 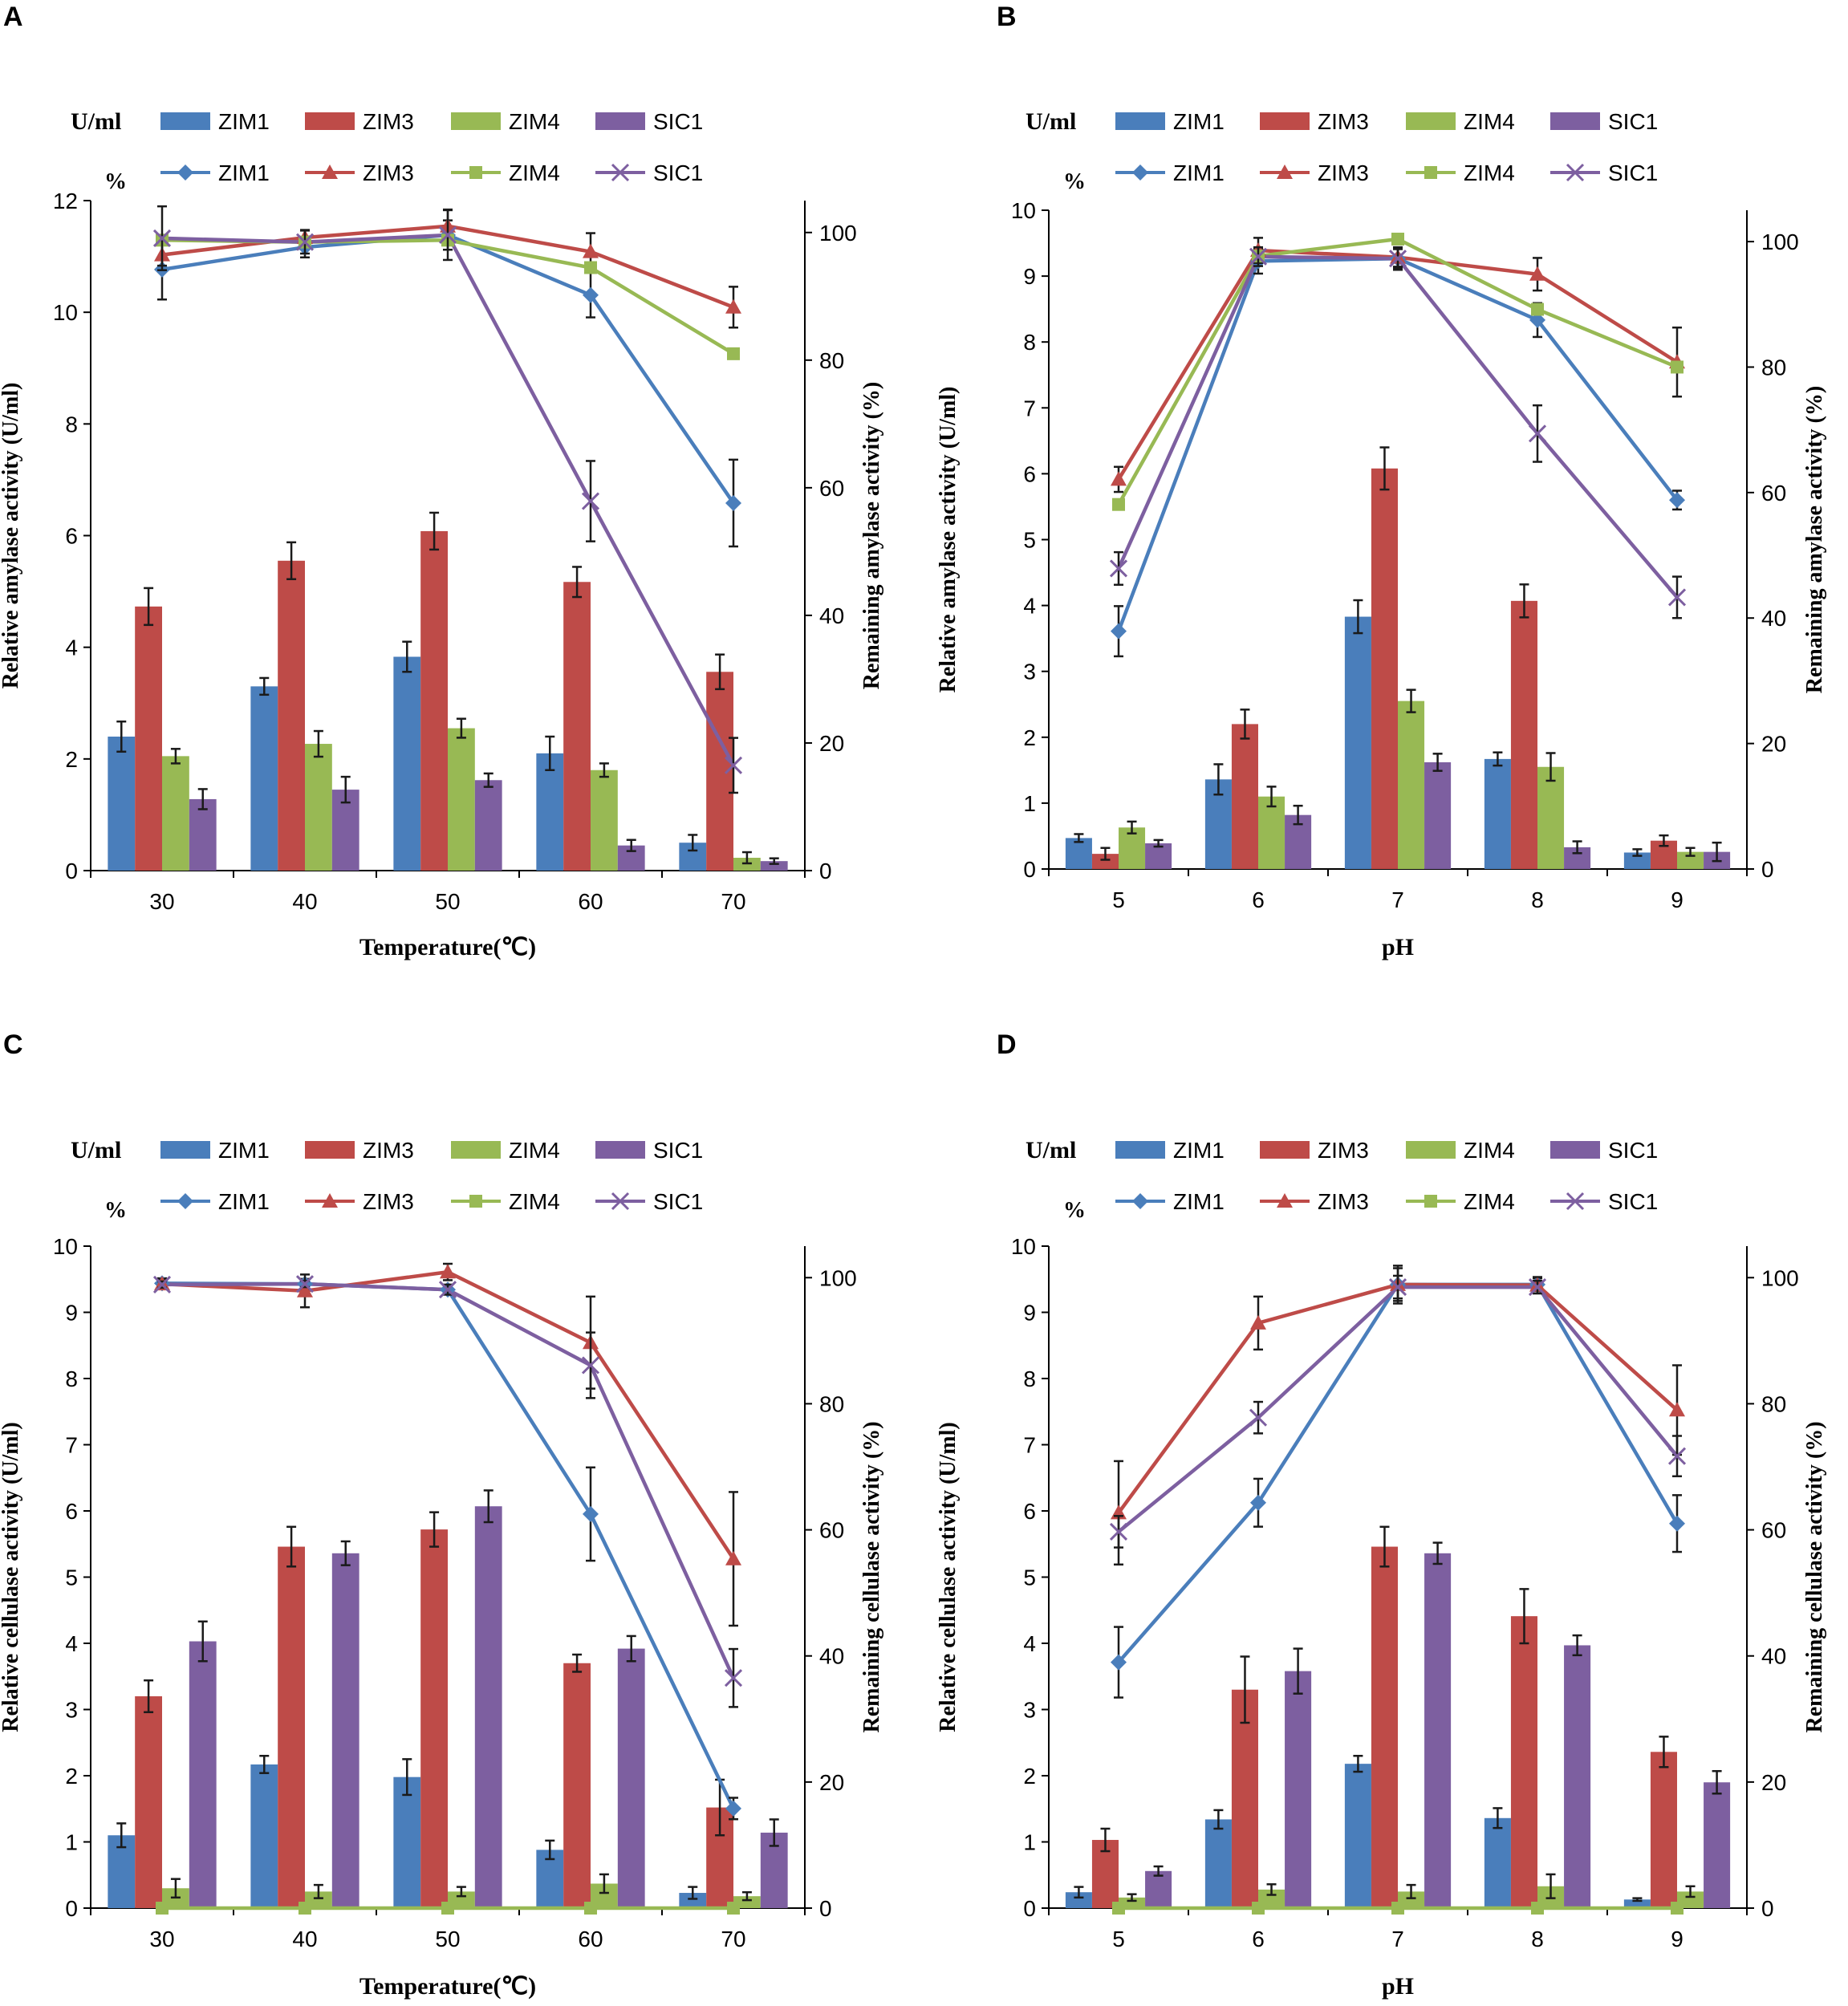 What do you see at coordinates (1343, 1202) in the screenshot?
I see `legend-line-label-zim3: ZIM3` at bounding box center [1343, 1202].